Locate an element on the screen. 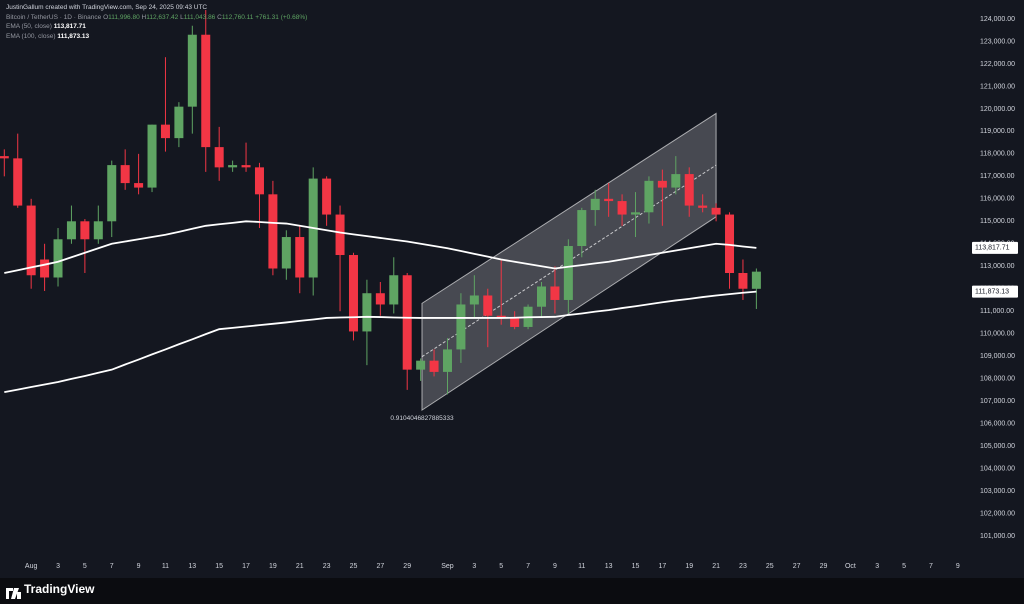 Image resolution: width=1024 pixels, height=604 pixels. y-tick-label: 122,000.00 is located at coordinates (997, 64).